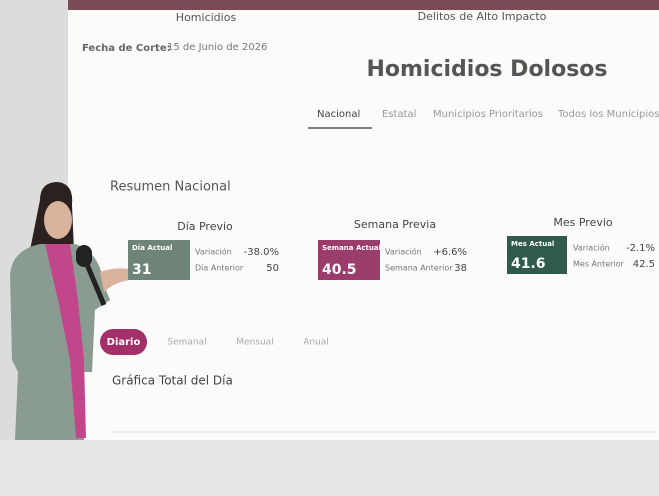 This screenshot has width=659, height=496. Describe the element at coordinates (71, 311) in the screenshot. I see `presenter` at that location.